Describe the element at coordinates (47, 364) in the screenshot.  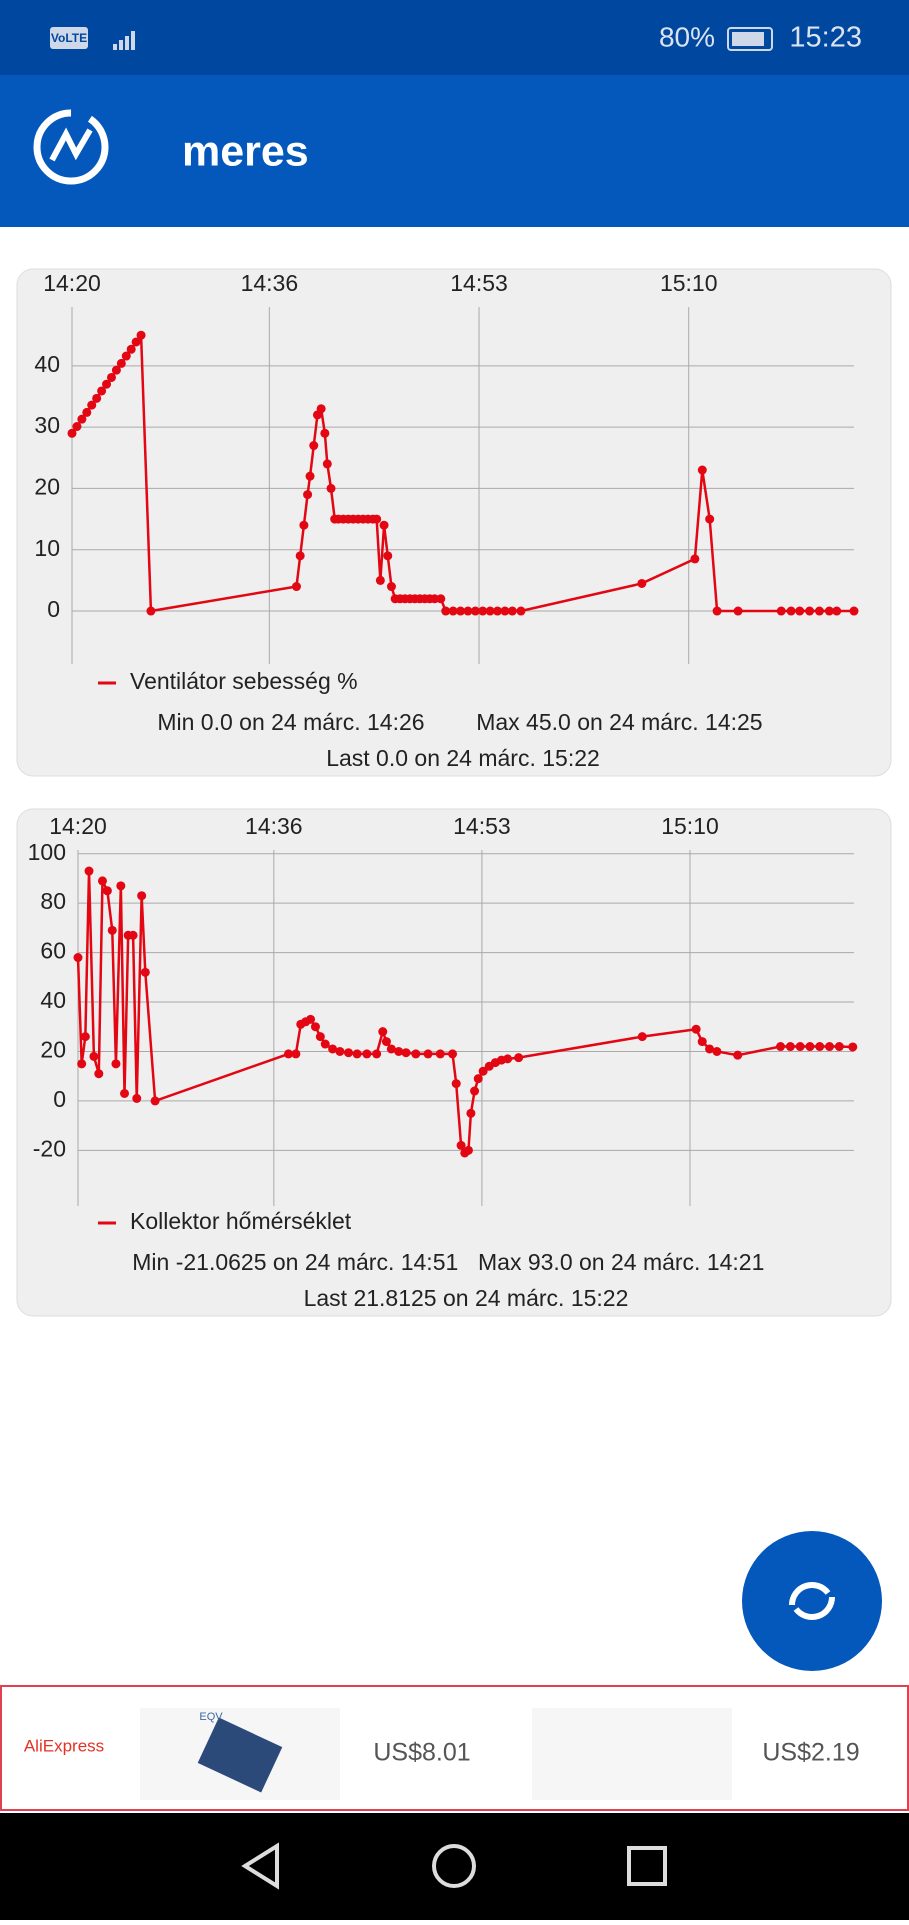
I see `y-tick-label: 40` at that location.